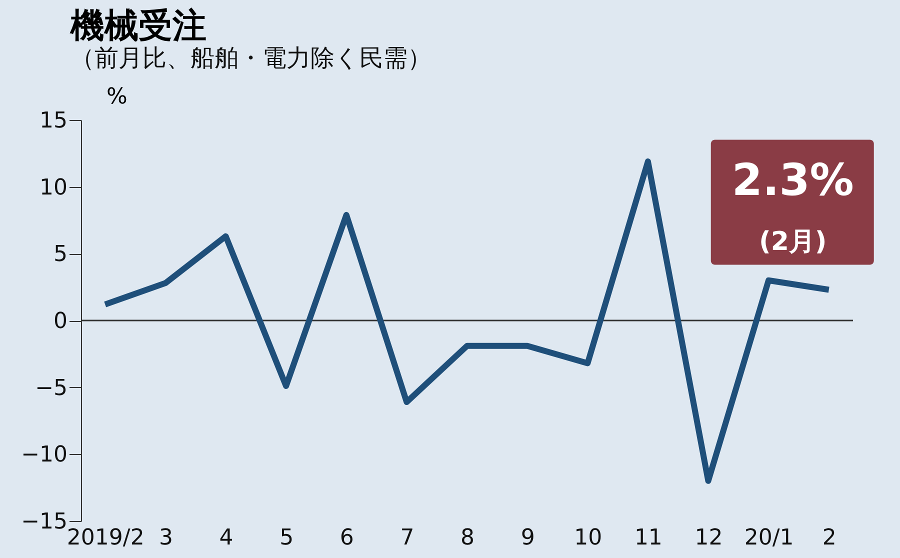 The height and width of the screenshot is (558, 900). I want to click on x-tick-label: 3, so click(165, 538).